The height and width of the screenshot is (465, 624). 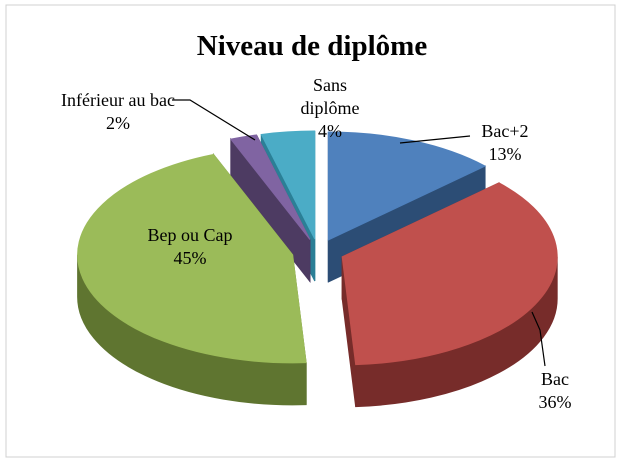 What do you see at coordinates (555, 391) in the screenshot?
I see `slice-label: Bac 36%` at bounding box center [555, 391].